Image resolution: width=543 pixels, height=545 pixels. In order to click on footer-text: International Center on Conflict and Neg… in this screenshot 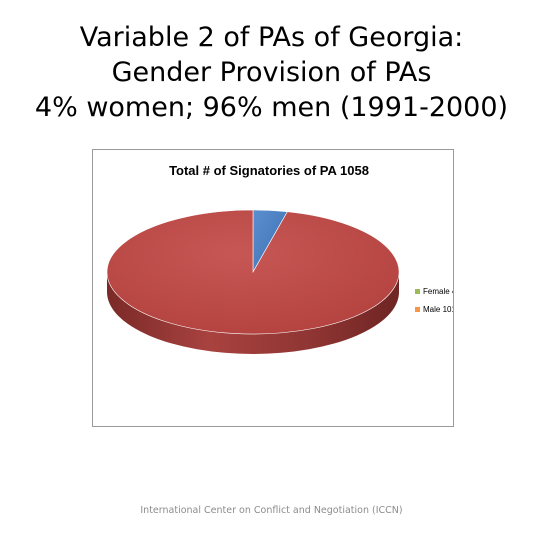, I will do `click(271, 510)`.